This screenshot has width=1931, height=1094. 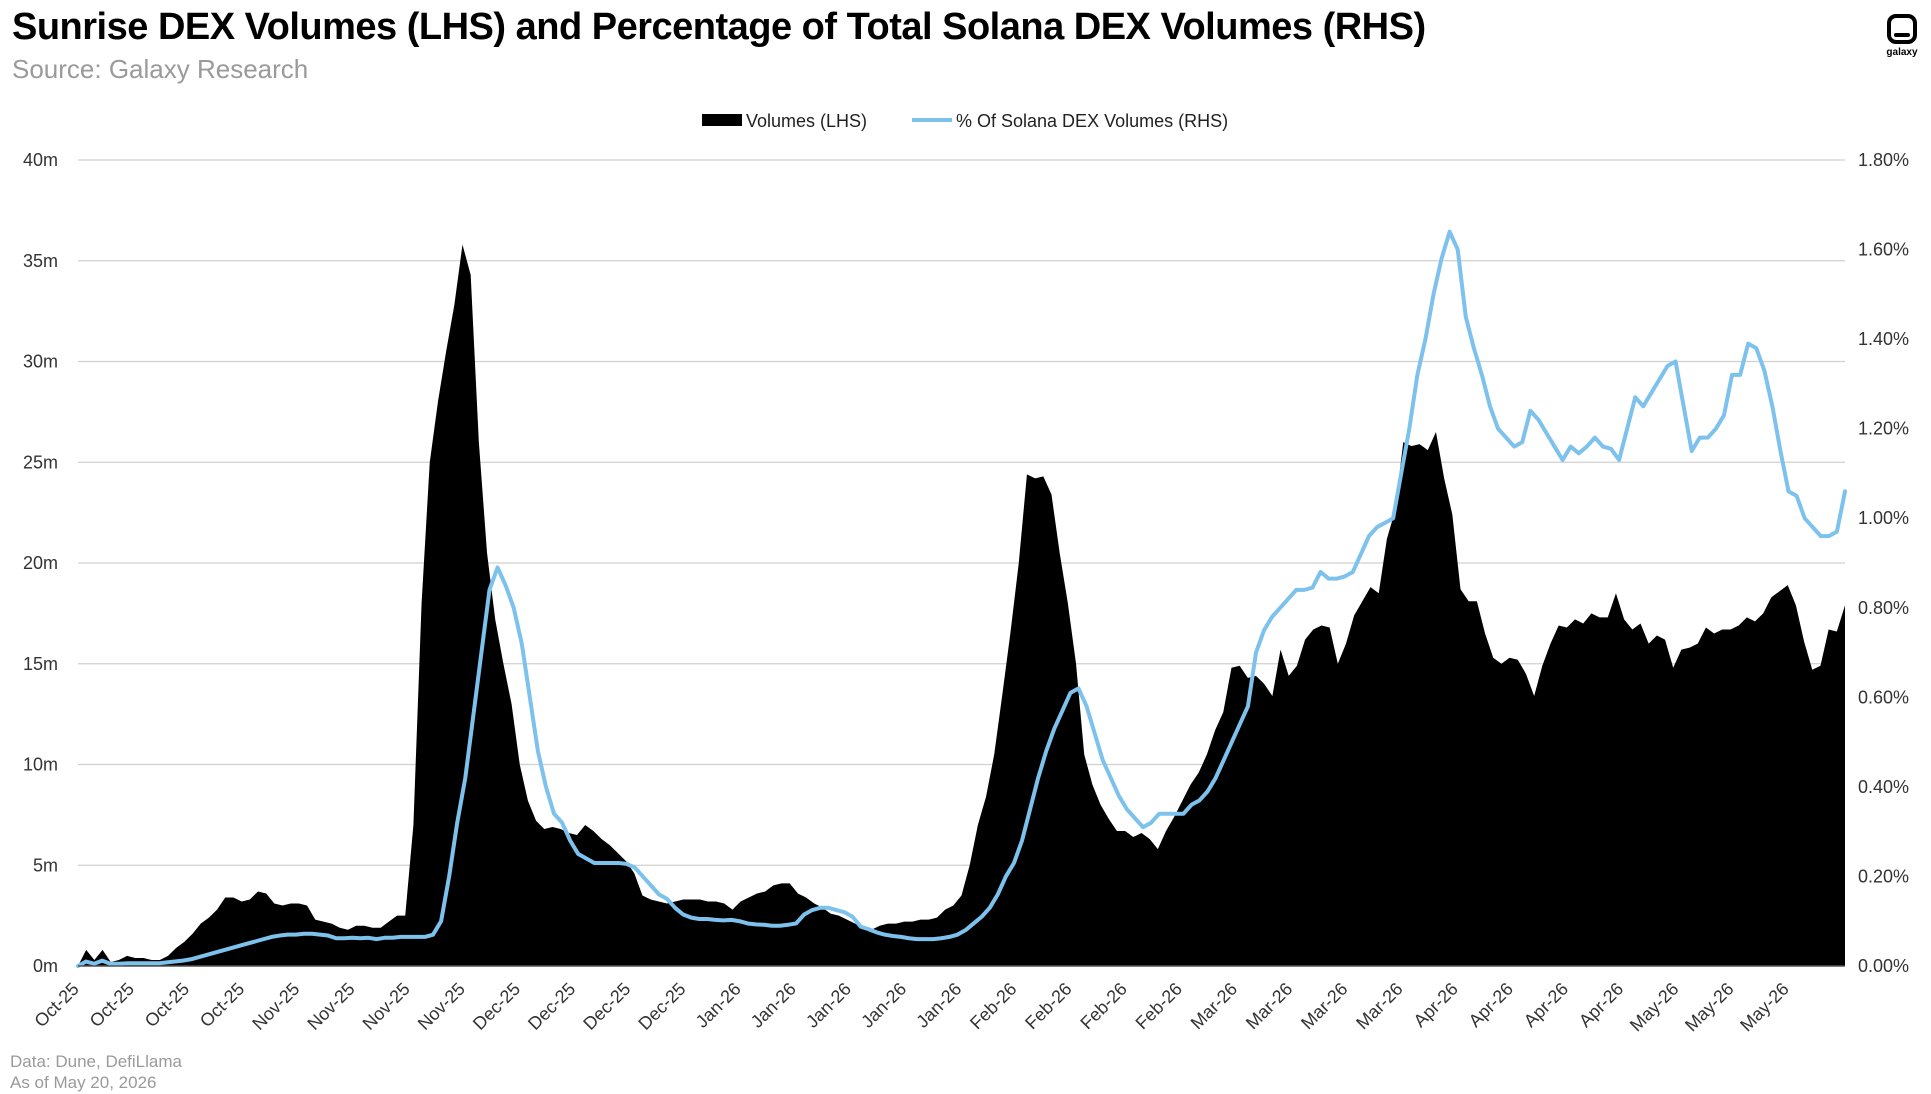 I want to click on y-right-tick-label: 1.20%, so click(x=1883, y=429).